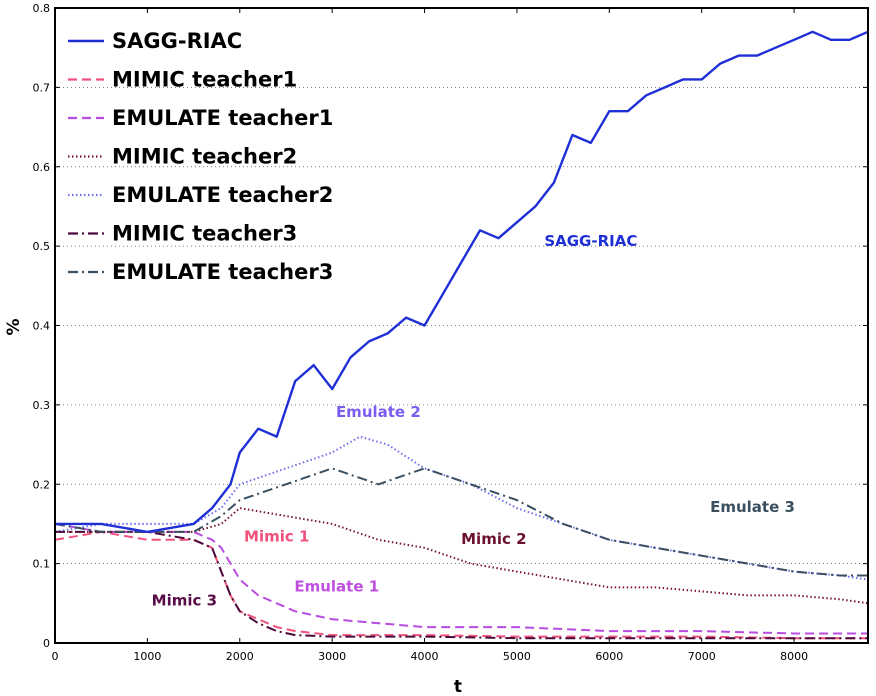 The height and width of the screenshot is (696, 876). Describe the element at coordinates (794, 656) in the screenshot. I see `x-tick-label: 8000` at that location.